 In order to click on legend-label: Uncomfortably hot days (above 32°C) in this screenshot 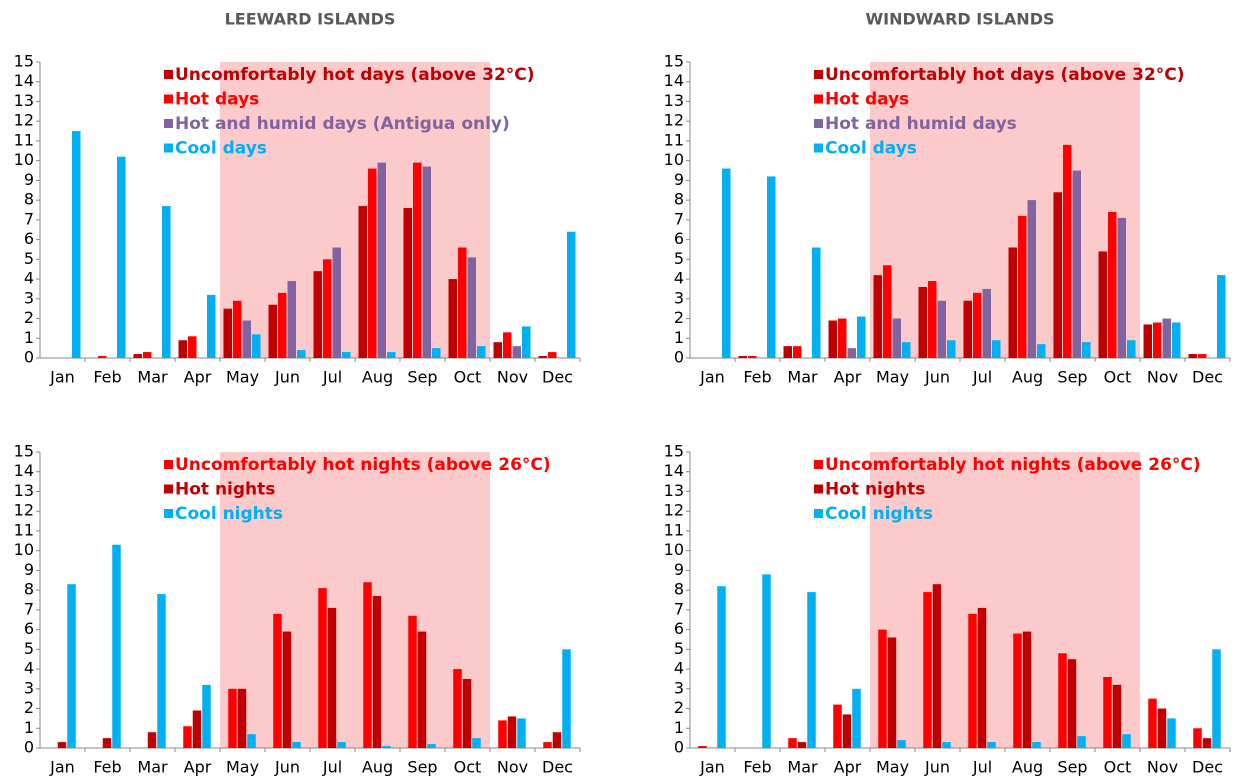, I will do `click(355, 75)`.